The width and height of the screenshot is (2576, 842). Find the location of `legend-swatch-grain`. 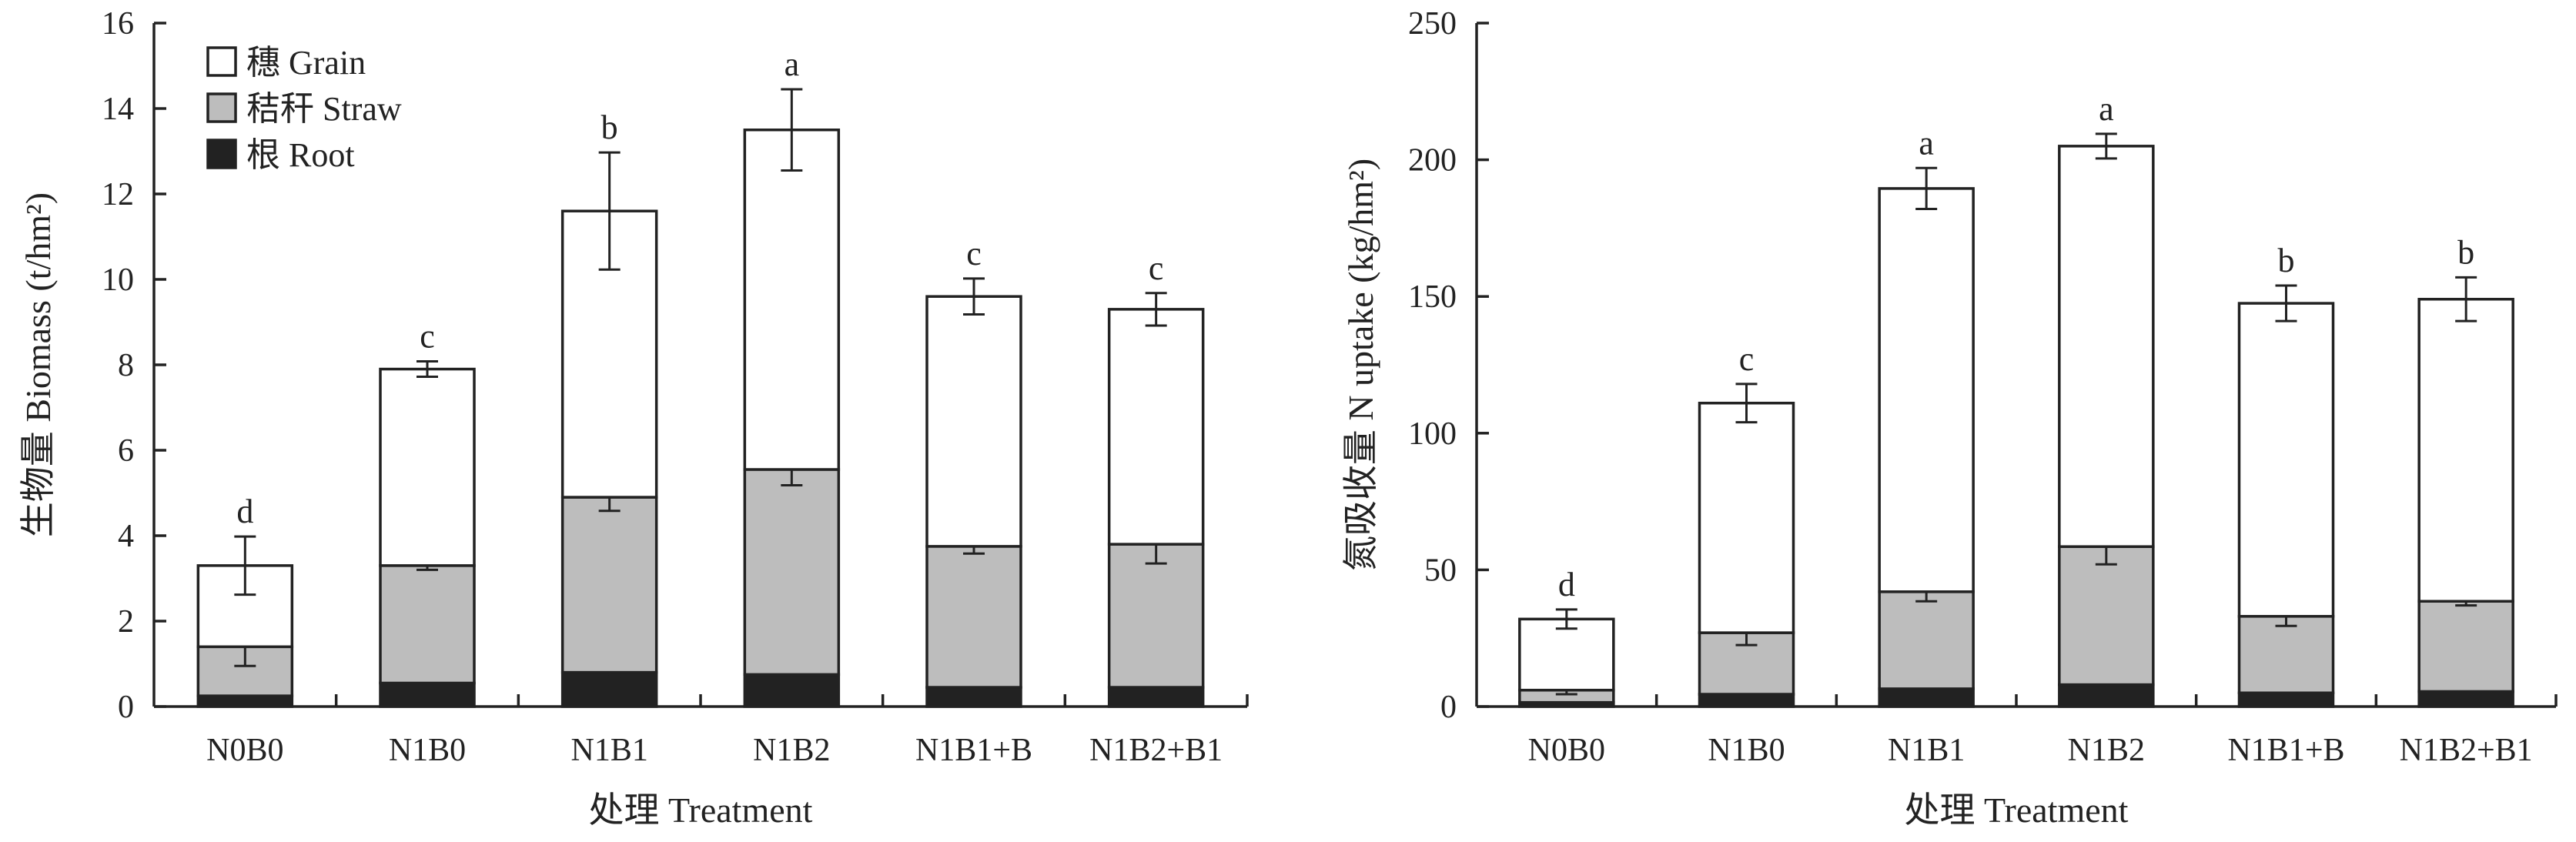

legend-swatch-grain is located at coordinates (222, 62).